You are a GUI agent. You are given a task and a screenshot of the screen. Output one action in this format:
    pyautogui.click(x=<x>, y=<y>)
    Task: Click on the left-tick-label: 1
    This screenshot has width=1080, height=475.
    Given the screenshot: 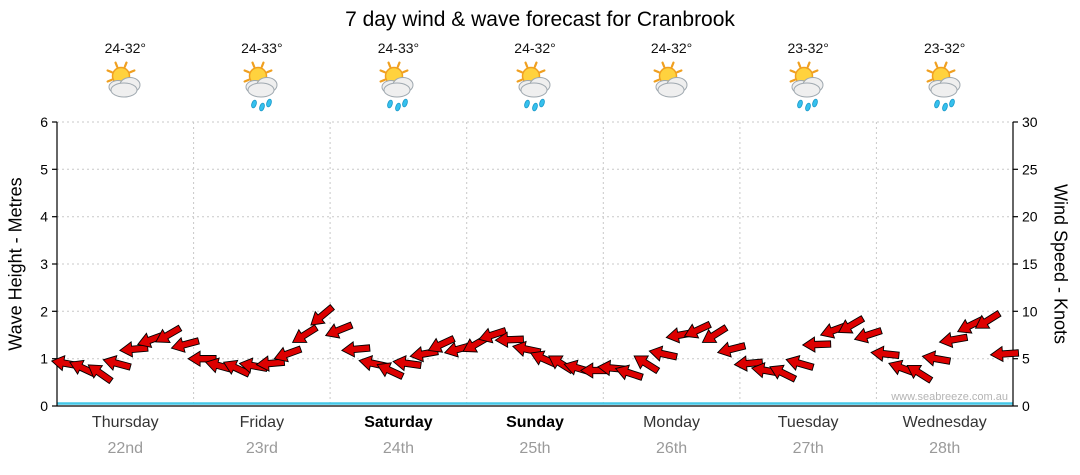 What is the action you would take?
    pyautogui.click(x=44, y=359)
    